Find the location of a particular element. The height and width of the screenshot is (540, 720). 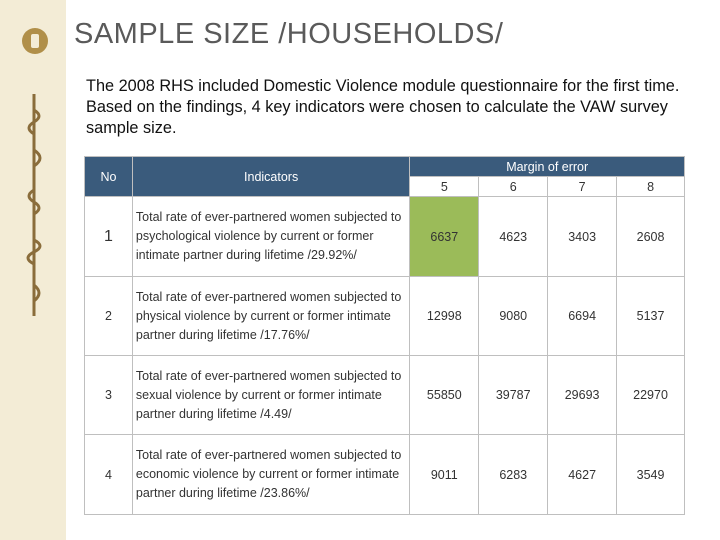

row-value: 6283 is located at coordinates (513, 474).